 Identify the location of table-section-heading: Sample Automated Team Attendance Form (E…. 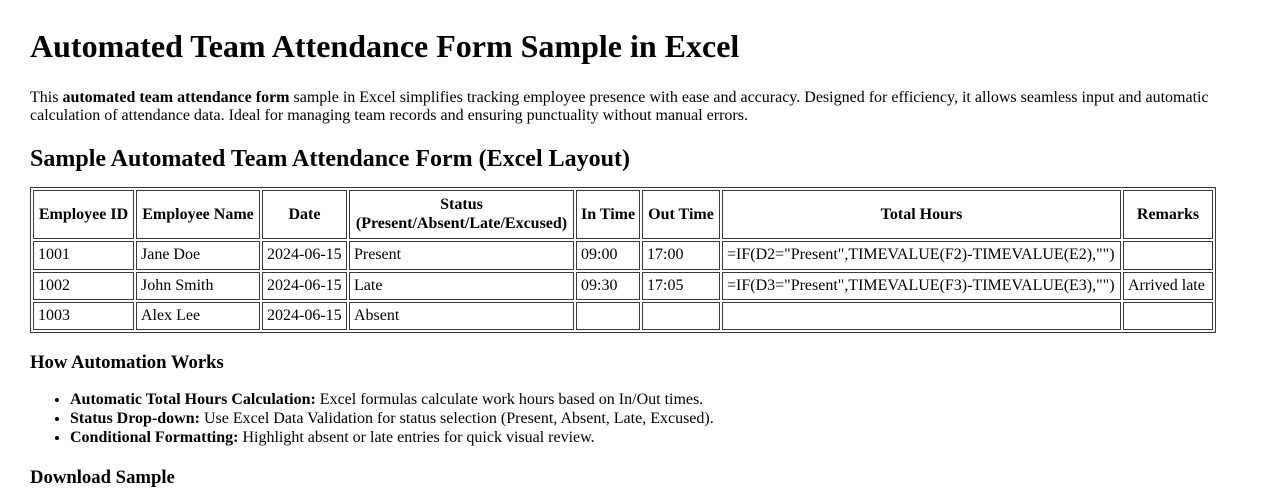
(330, 158).